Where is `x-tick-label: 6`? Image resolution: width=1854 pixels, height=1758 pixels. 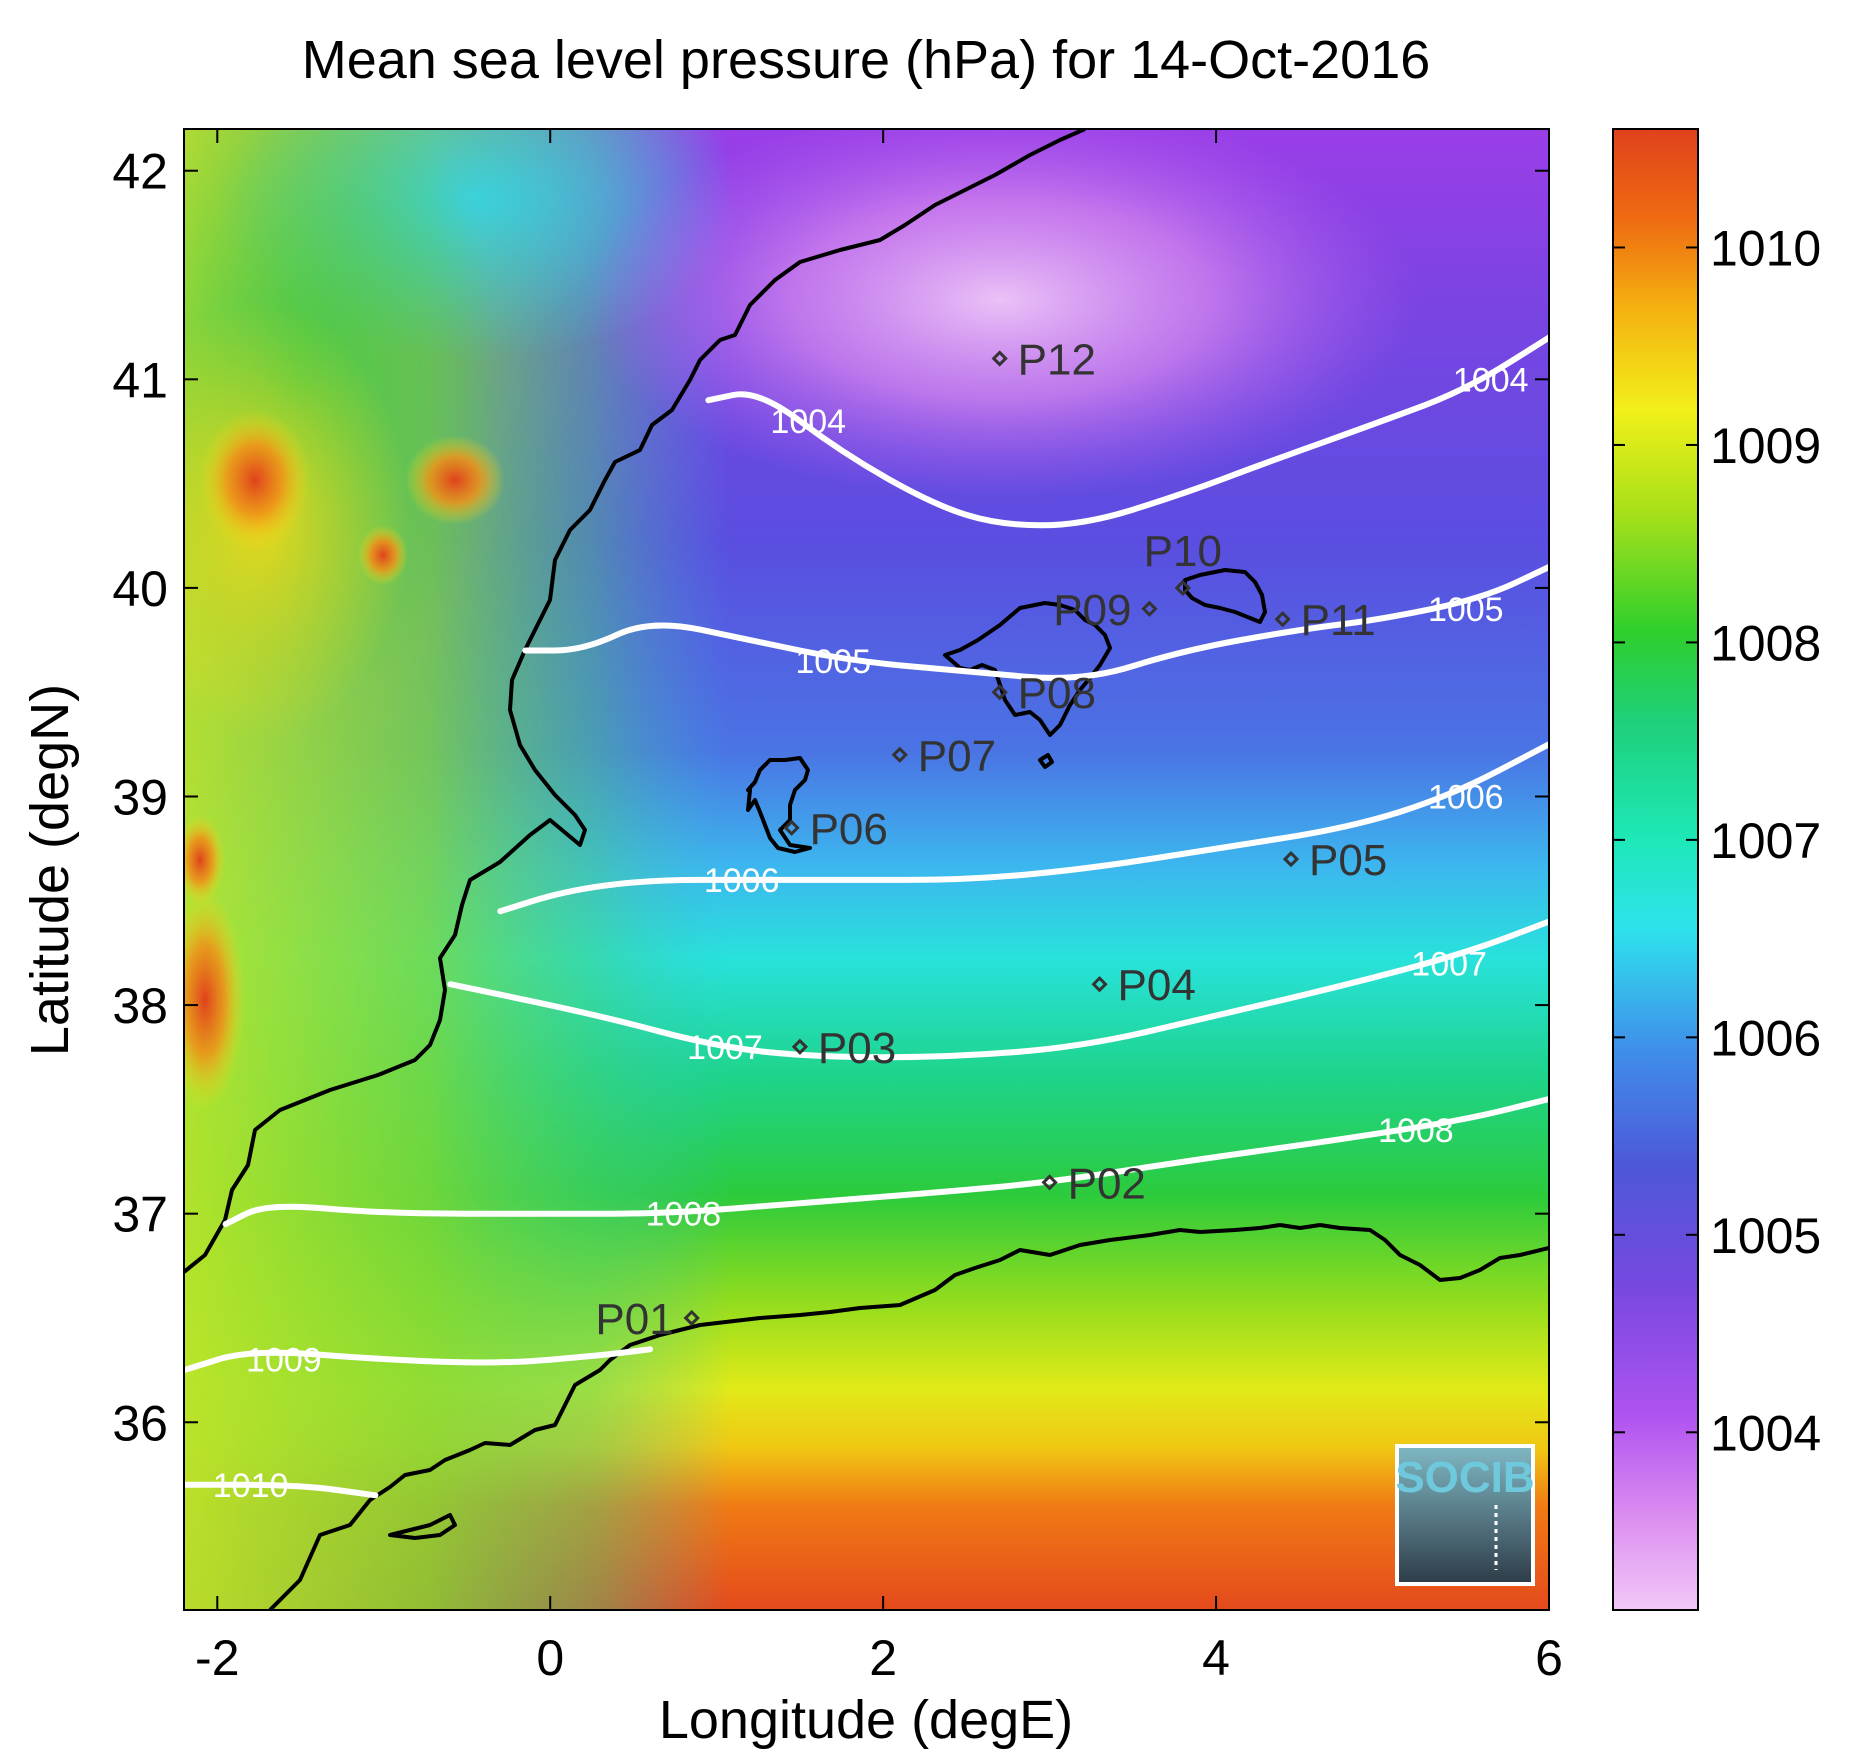
x-tick-label: 6 is located at coordinates (1549, 1658).